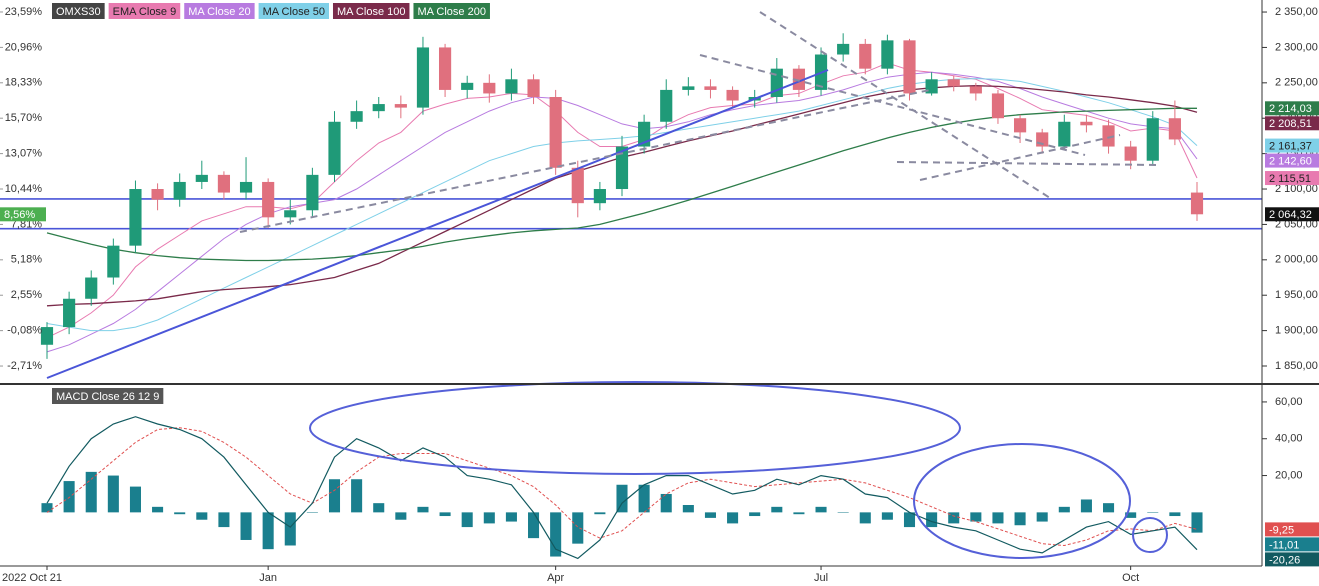 Image resolution: width=1319 pixels, height=586 pixels. I want to click on y2-value-box, so click(23, 214).